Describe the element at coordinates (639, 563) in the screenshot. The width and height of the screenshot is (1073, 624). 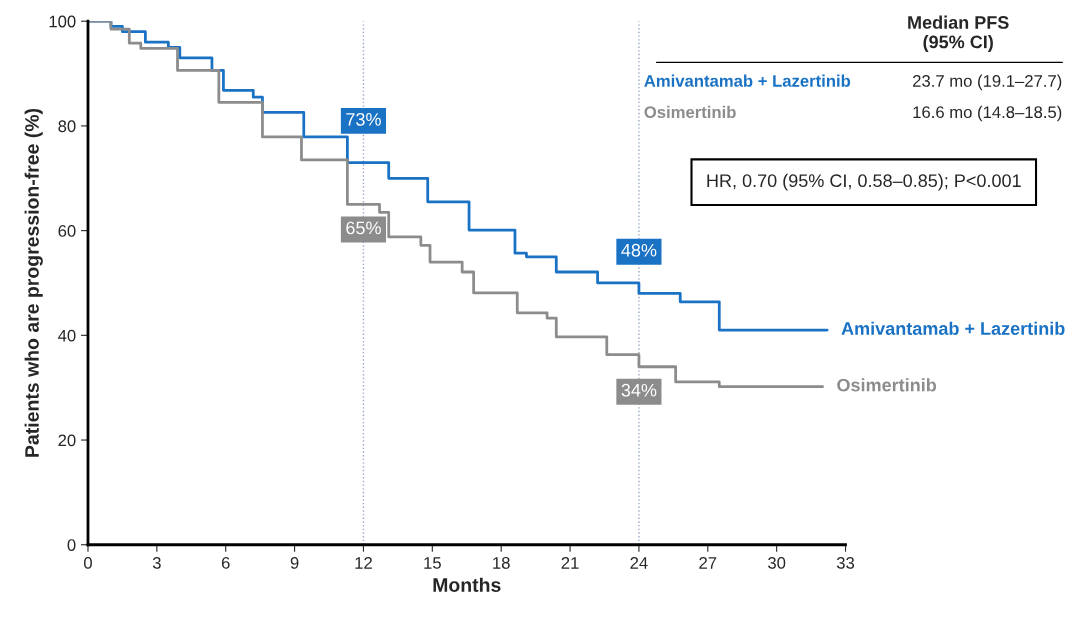
I see `x-tick-label: 24` at that location.